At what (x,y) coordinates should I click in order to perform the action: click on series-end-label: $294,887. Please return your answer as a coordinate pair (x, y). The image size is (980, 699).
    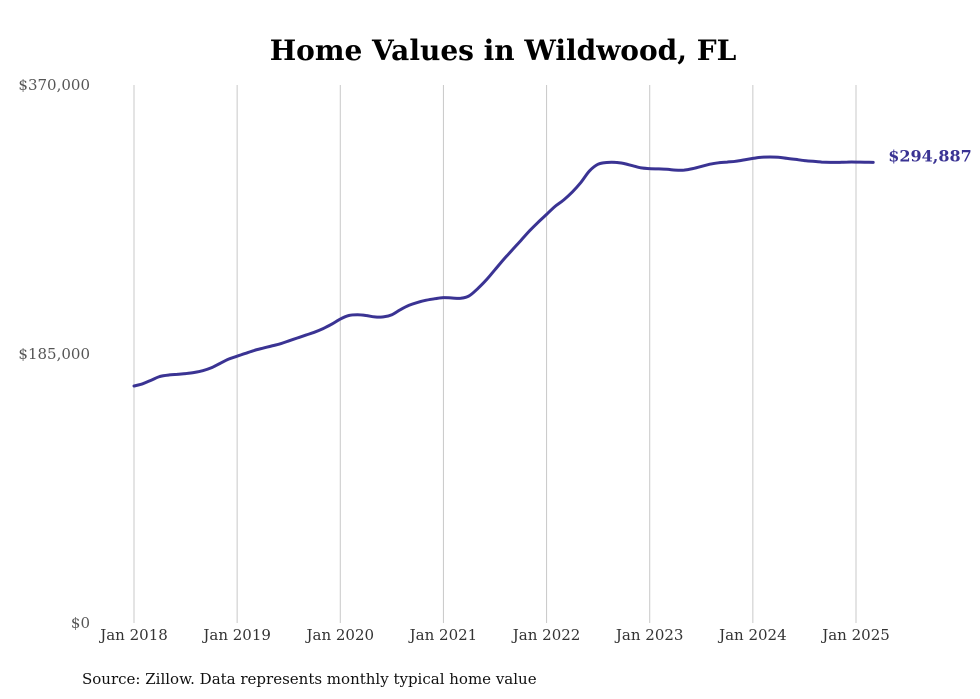
    Looking at the image, I should click on (930, 155).